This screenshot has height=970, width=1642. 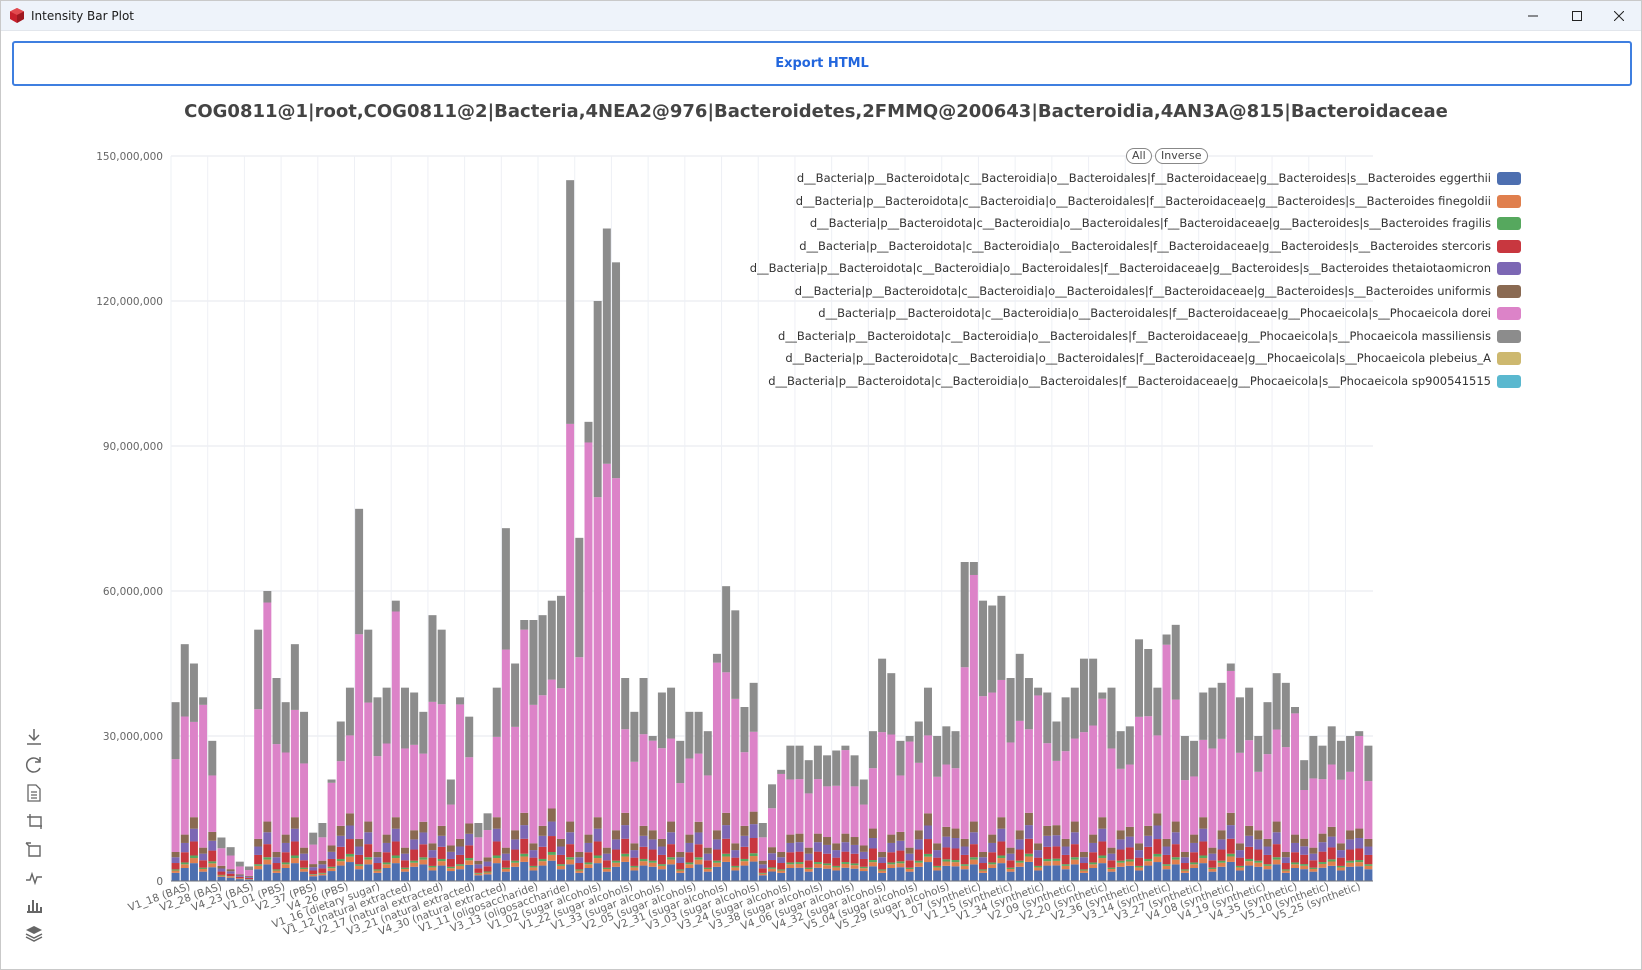 What do you see at coordinates (1619, 16) in the screenshot?
I see `close-button` at bounding box center [1619, 16].